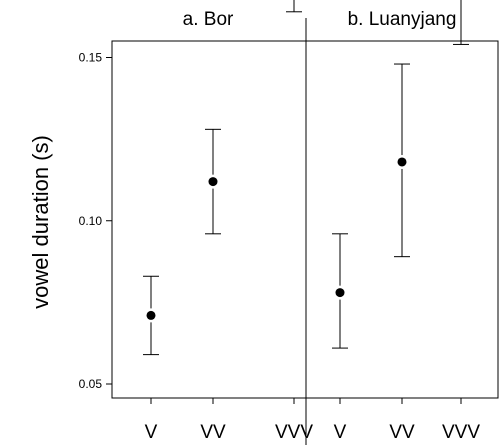 This screenshot has width=499, height=445. What do you see at coordinates (320, 19) in the screenshot?
I see `panel-titles: a. Bor b. Luanyjang` at bounding box center [320, 19].